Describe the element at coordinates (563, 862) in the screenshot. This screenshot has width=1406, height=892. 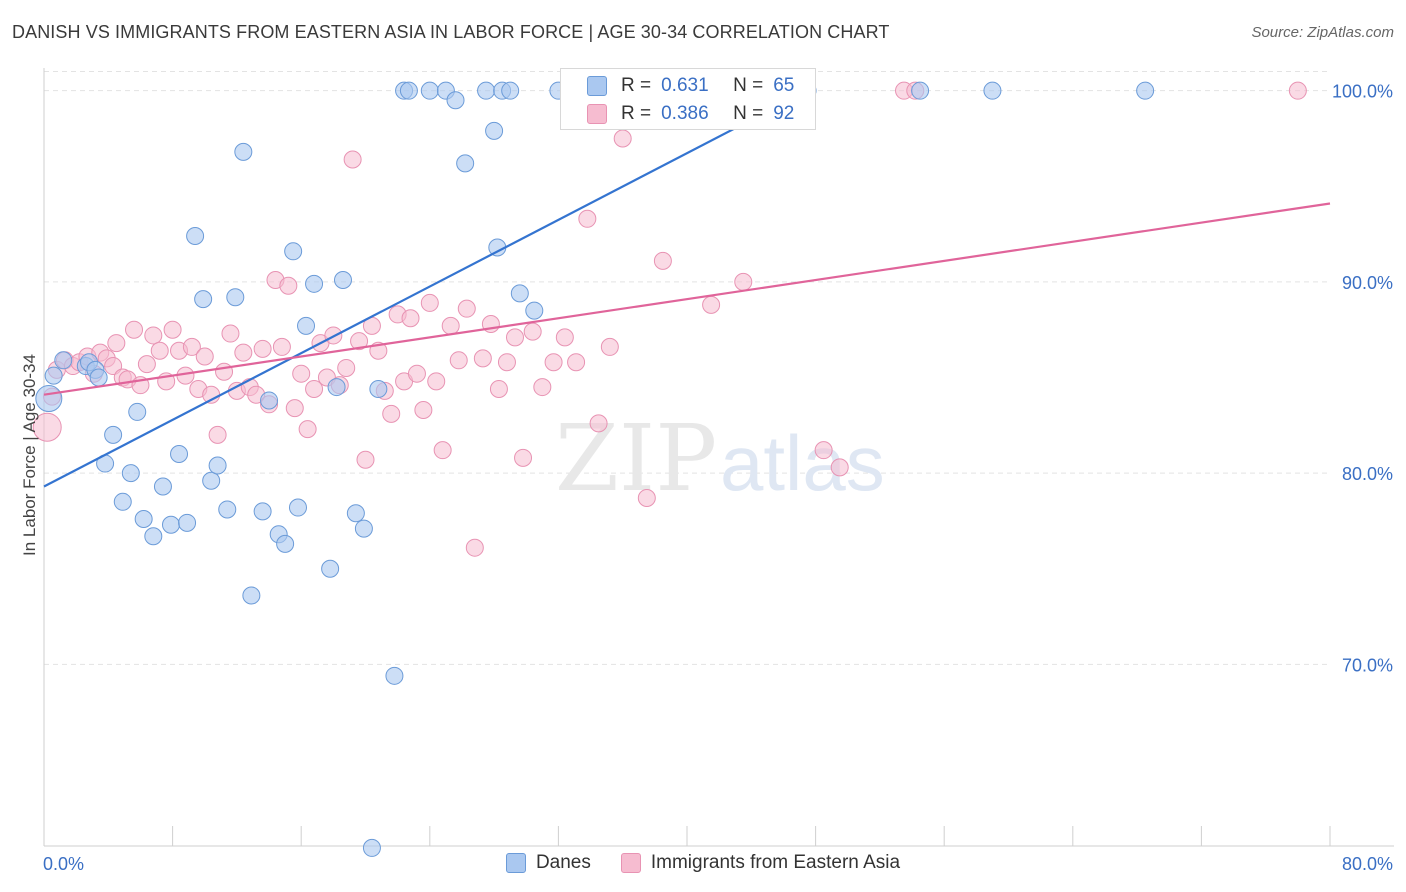
I see `legend-label-danes: Danes` at that location.